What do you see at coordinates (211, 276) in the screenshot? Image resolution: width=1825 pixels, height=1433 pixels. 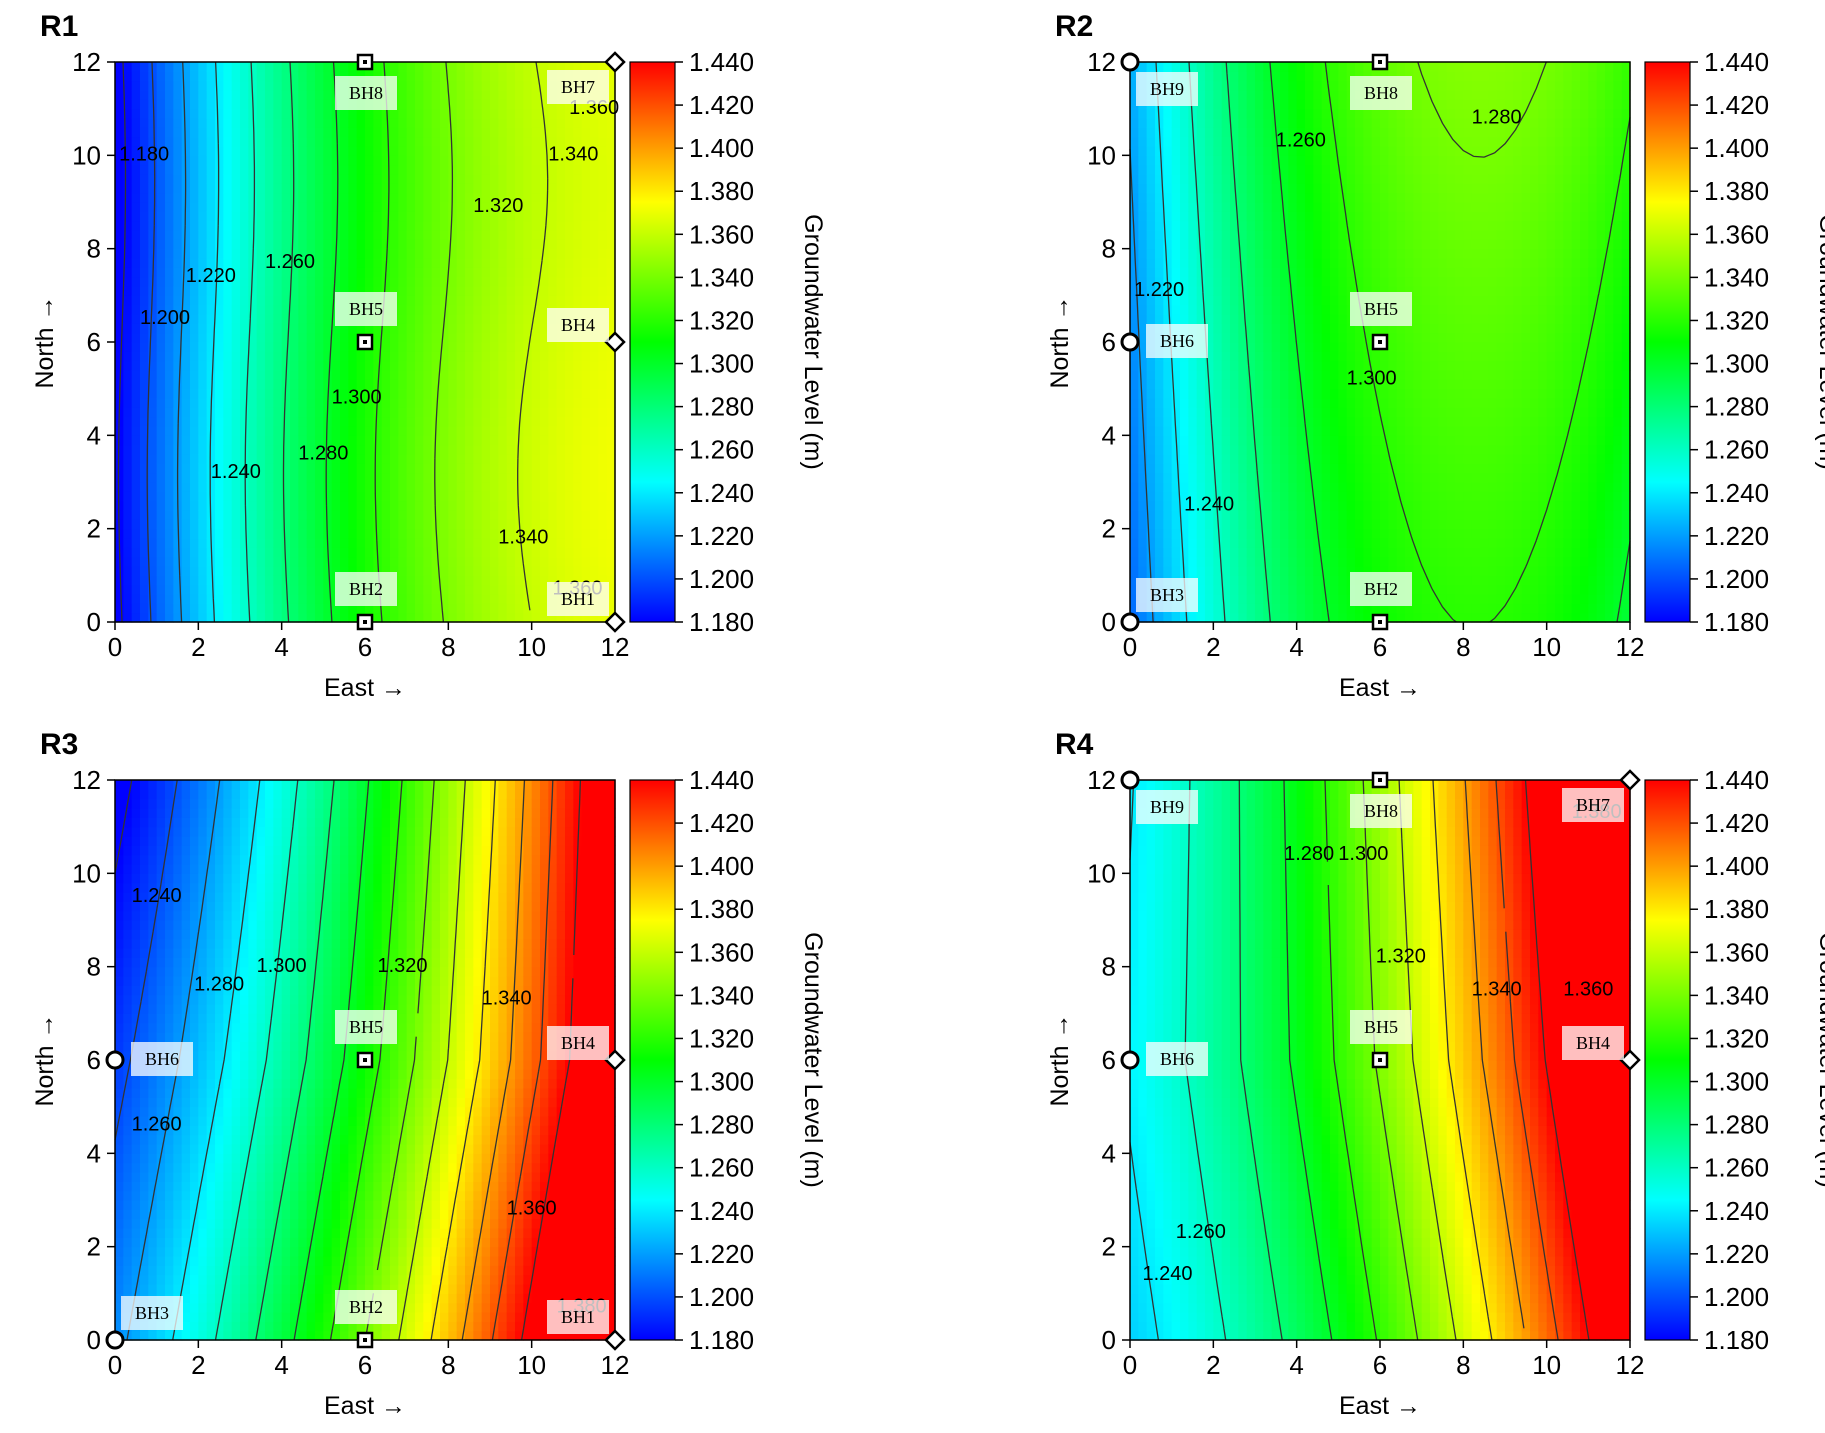 I see `contour-label: 1.220` at bounding box center [211, 276].